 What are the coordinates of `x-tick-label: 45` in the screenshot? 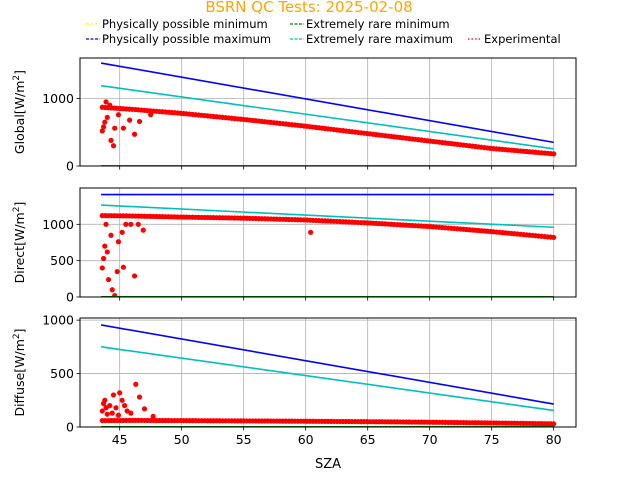 It's located at (120, 439).